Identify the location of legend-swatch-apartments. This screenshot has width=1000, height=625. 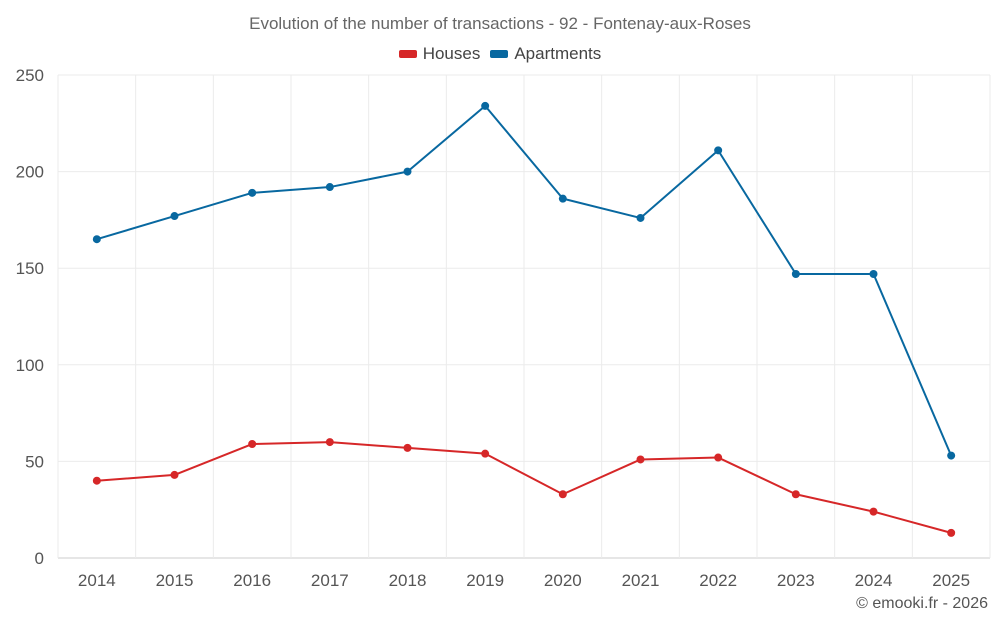
(499, 54).